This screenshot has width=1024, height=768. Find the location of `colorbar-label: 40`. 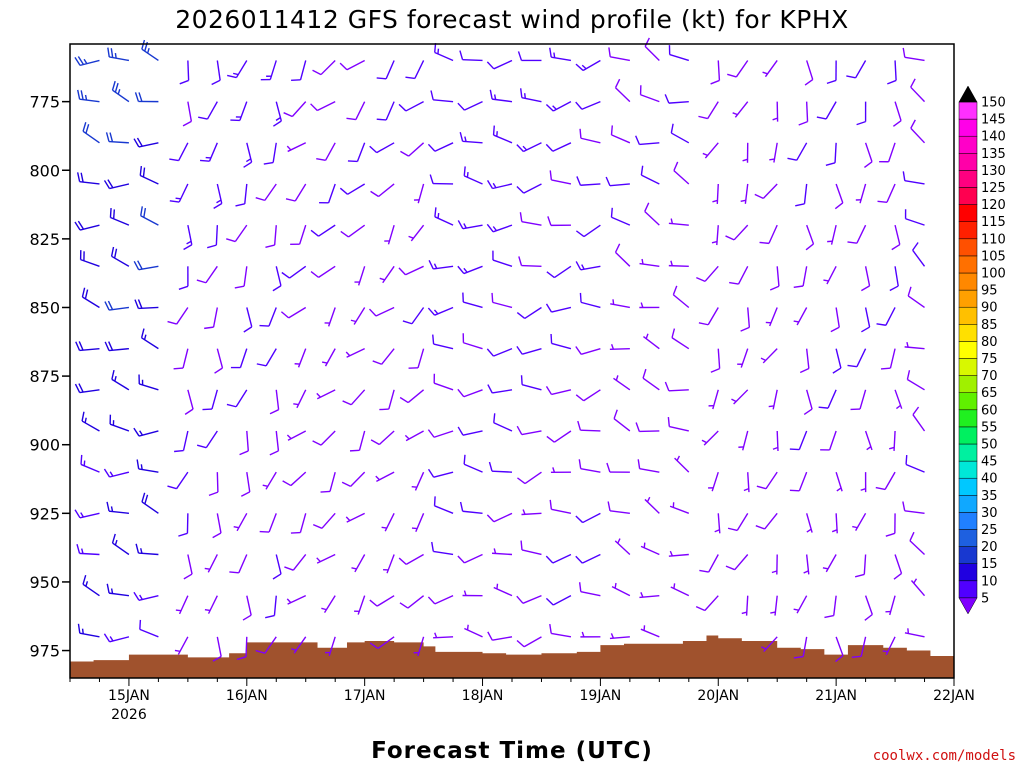

colorbar-label: 40 is located at coordinates (989, 479).